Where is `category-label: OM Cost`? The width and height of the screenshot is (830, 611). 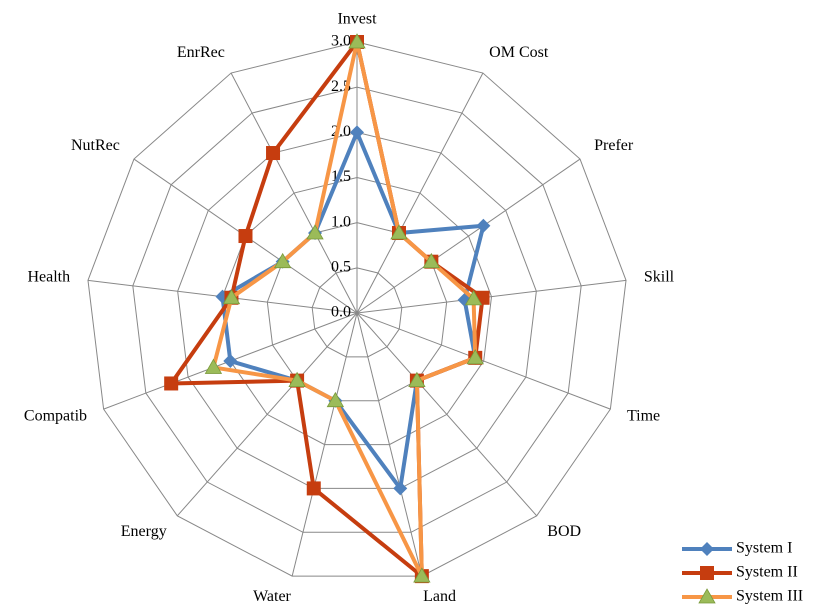
category-label: OM Cost is located at coordinates (519, 52).